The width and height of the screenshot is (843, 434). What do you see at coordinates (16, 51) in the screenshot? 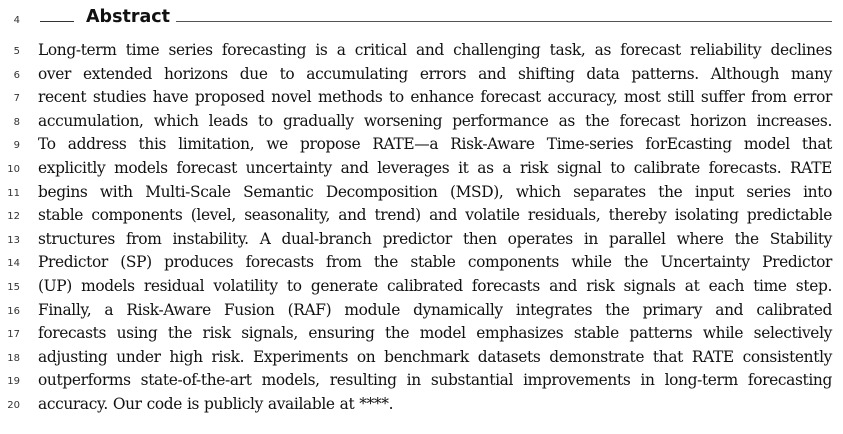
I see `line-number: 5` at bounding box center [16, 51].